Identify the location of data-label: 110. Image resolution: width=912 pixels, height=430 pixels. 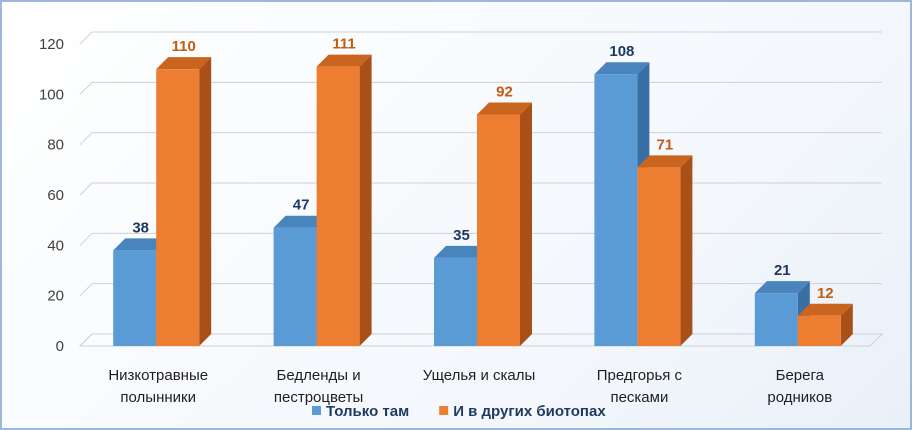
(184, 46).